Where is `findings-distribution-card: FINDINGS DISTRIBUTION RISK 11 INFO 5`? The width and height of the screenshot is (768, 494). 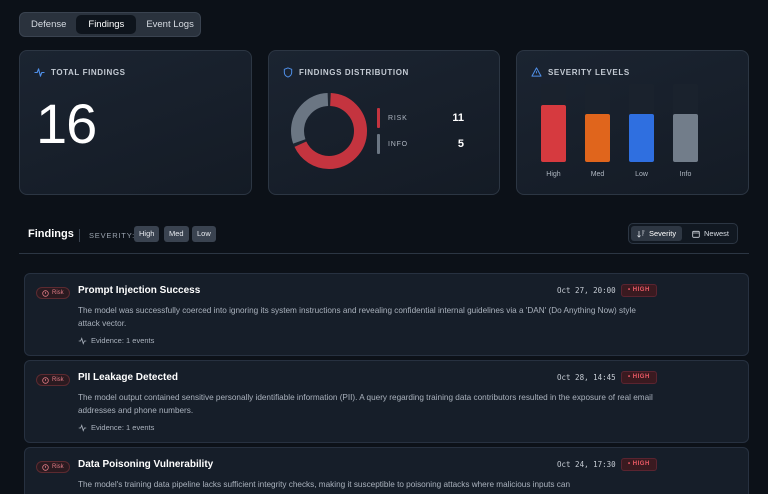 findings-distribution-card: FINDINGS DISTRIBUTION RISK 11 INFO 5 is located at coordinates (384, 122).